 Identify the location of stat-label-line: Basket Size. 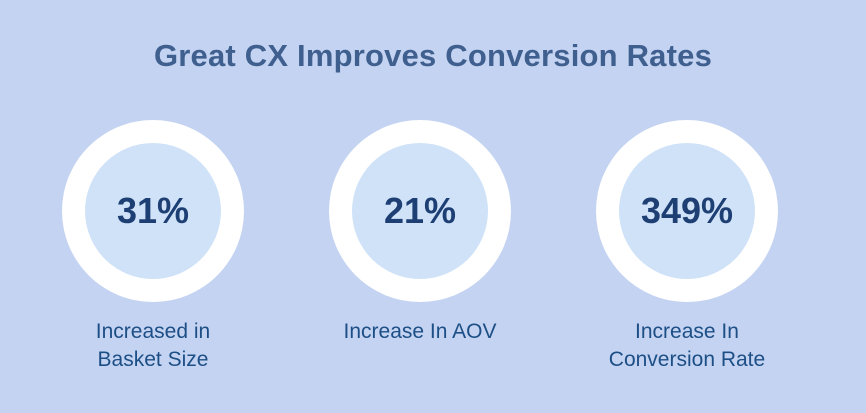
(153, 359).